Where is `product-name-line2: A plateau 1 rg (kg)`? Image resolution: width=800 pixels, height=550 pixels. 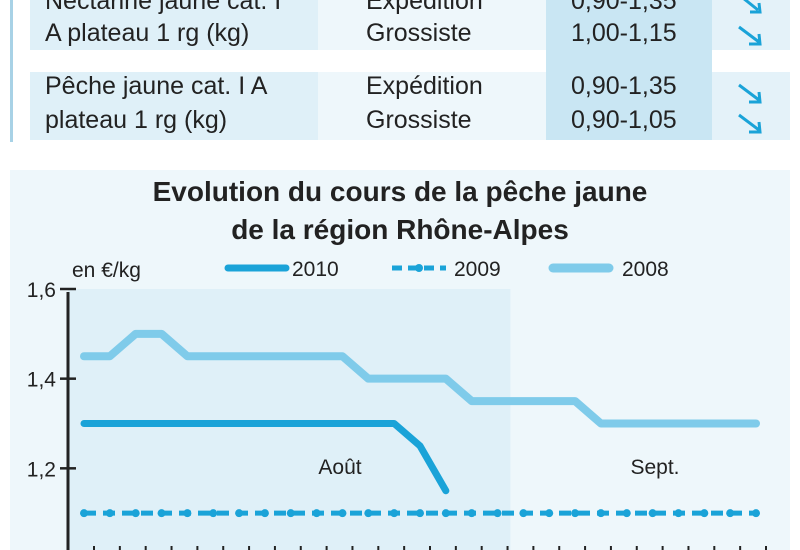
product-name-line2: A plateau 1 rg (kg) is located at coordinates (147, 33).